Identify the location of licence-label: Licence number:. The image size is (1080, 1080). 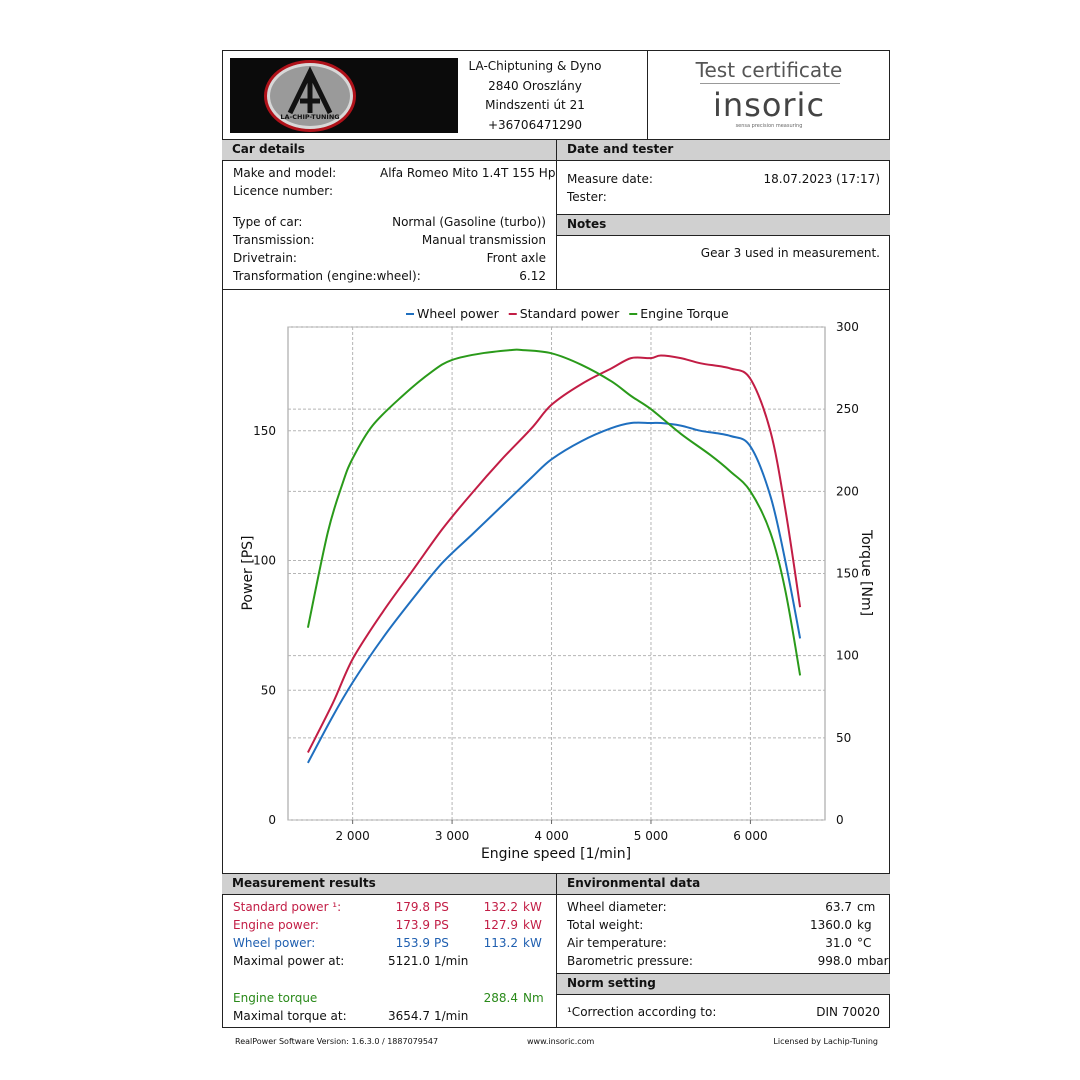
(283, 191).